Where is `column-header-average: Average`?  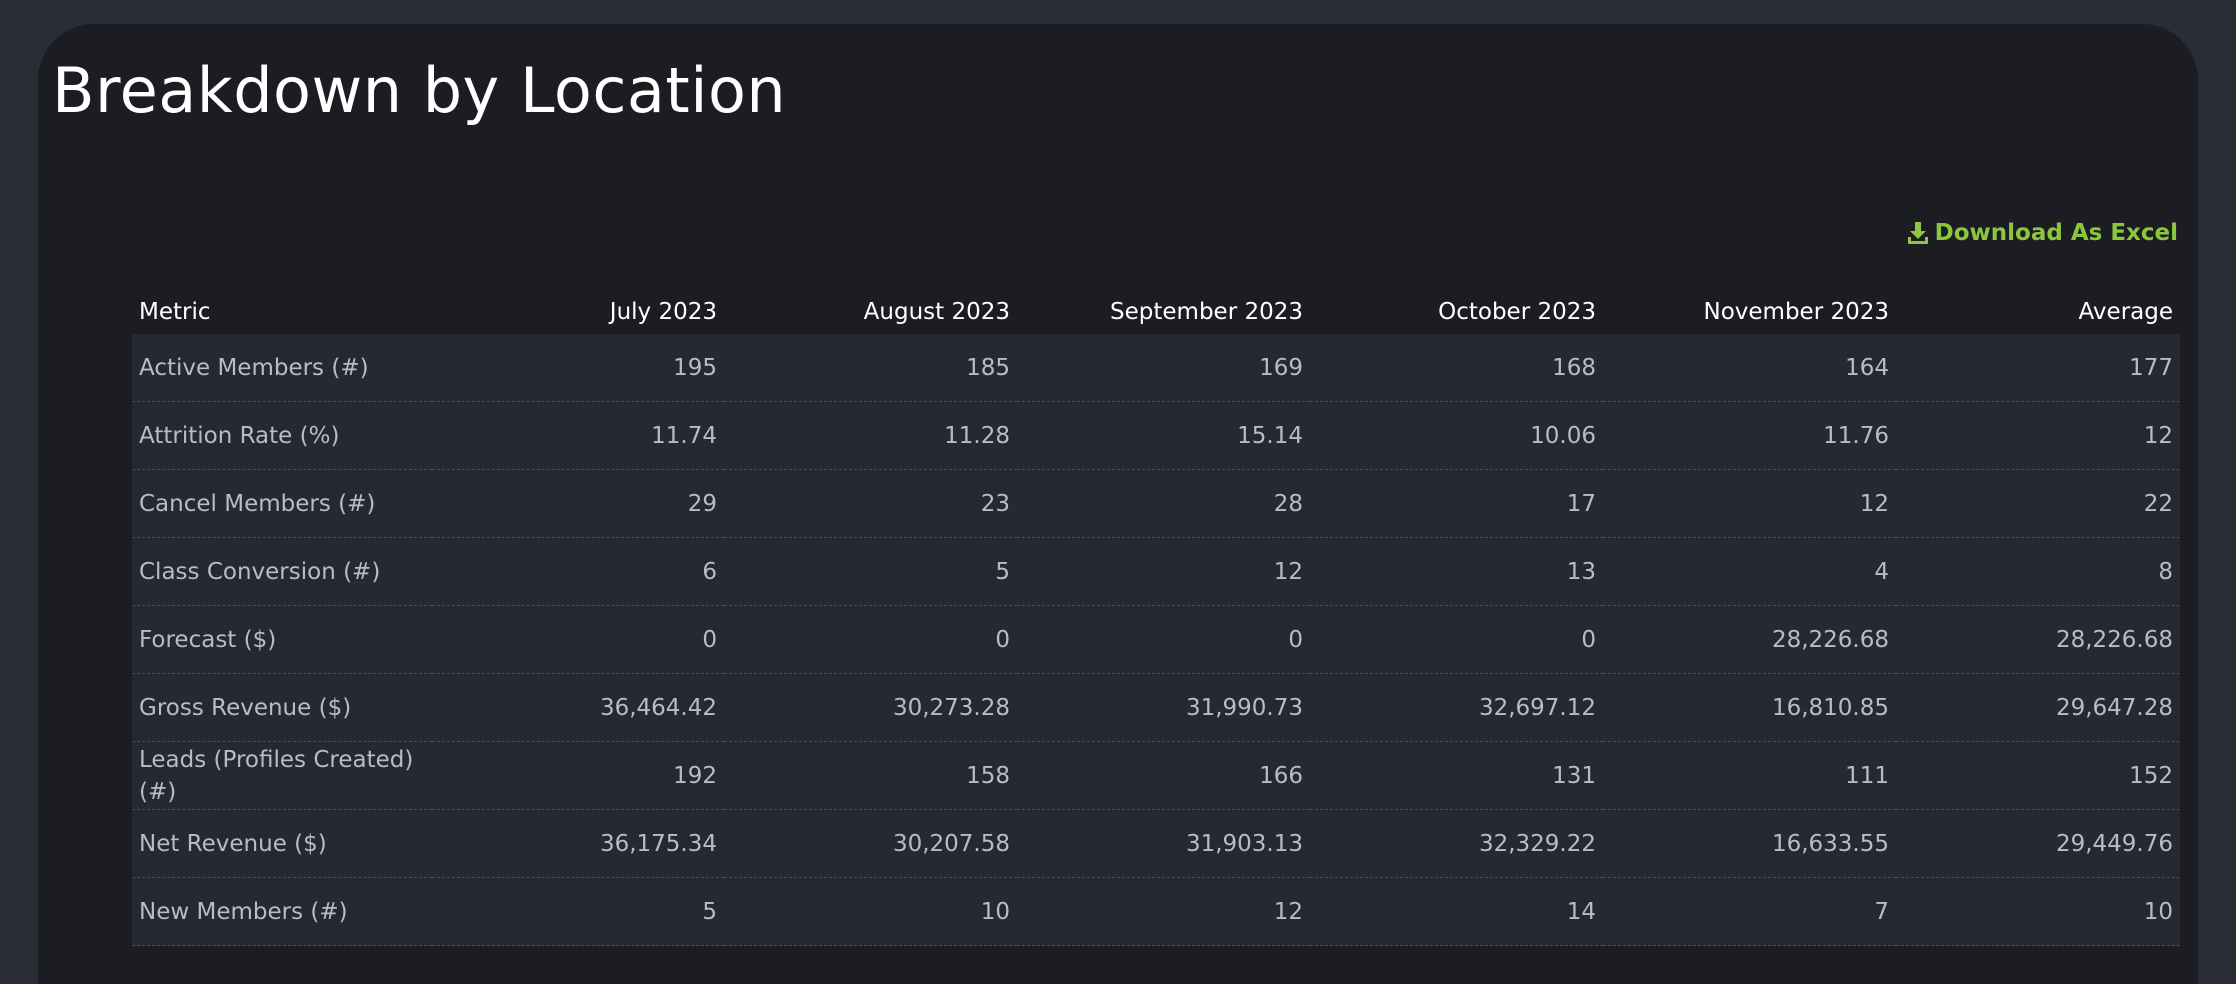 column-header-average: Average is located at coordinates (2038, 312).